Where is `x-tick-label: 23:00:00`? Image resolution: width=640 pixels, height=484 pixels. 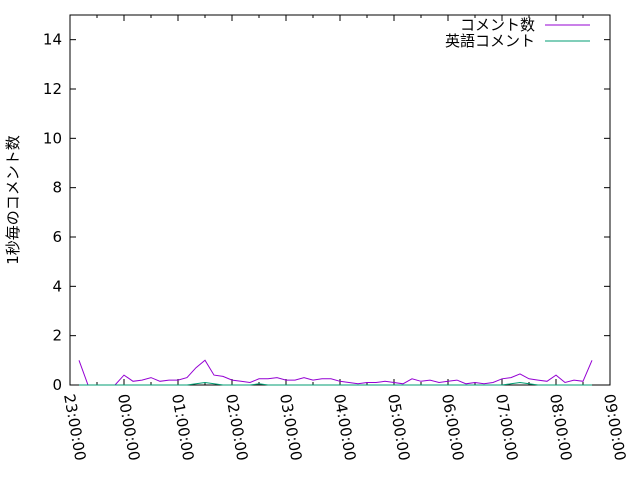
x-tick-label: 23:00:00 is located at coordinates (74, 427).